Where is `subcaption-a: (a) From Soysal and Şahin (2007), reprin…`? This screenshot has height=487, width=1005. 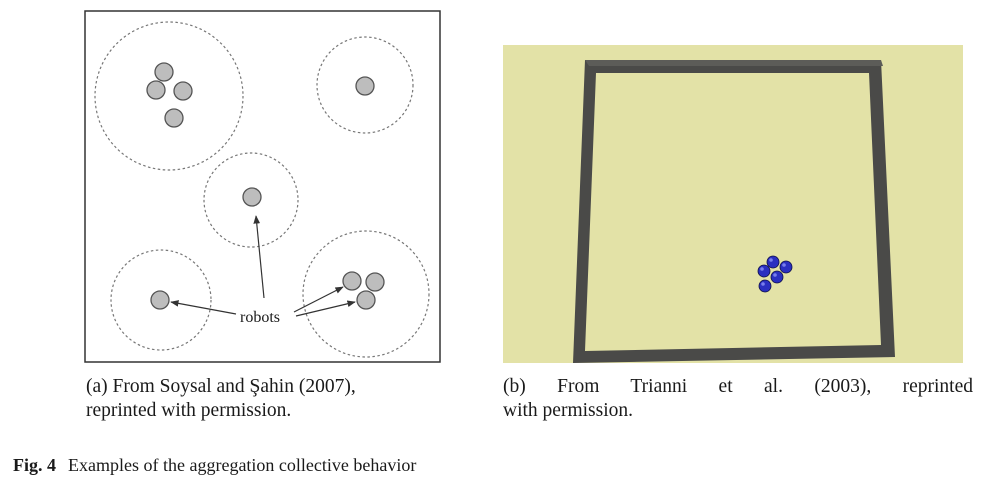 subcaption-a: (a) From Soysal and Şahin (2007), reprin… is located at coordinates (271, 399).